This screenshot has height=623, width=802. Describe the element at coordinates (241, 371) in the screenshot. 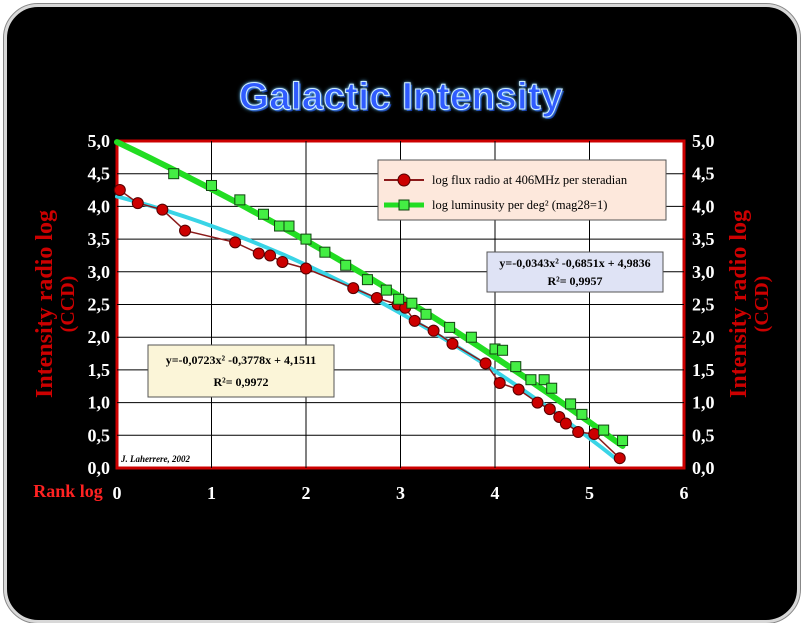

I see `fit-equation-radio: y=-0,0723x² -0,3778x + 4,1511 R²= 0,9972` at that location.